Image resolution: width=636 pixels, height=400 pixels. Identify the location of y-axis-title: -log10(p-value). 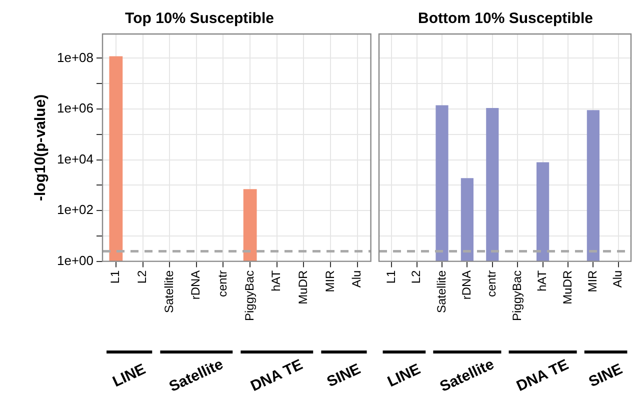
(41, 147).